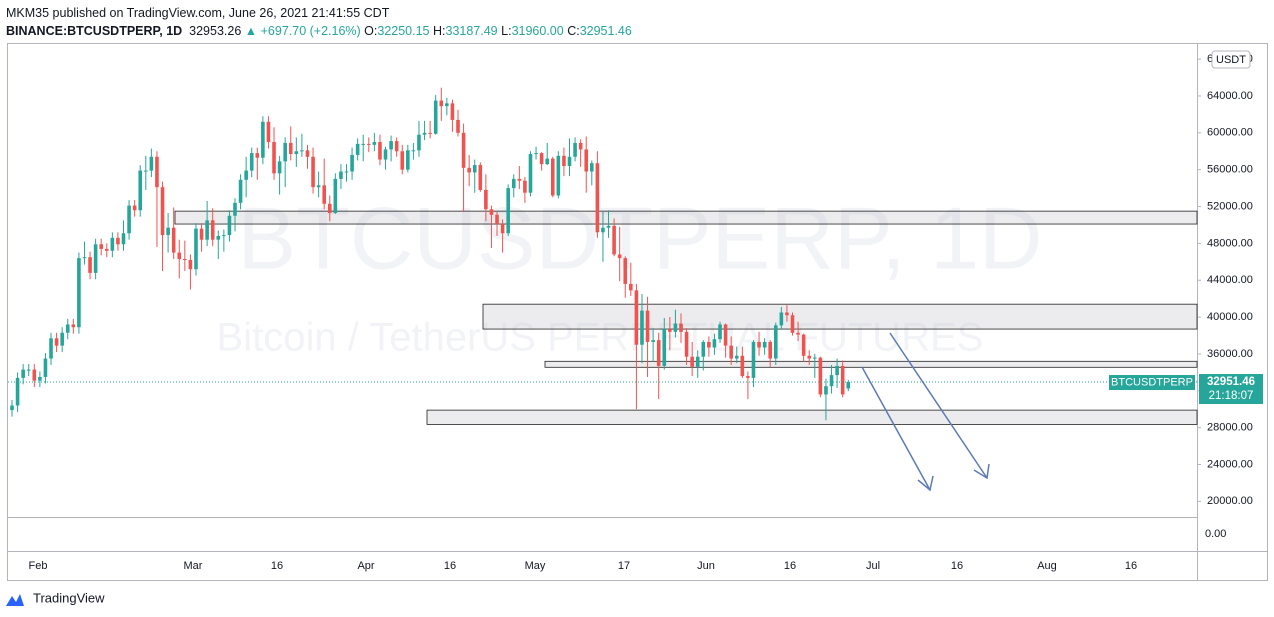 The height and width of the screenshot is (617, 1274). What do you see at coordinates (1231, 382) in the screenshot?
I see `price-label: 32951.46` at bounding box center [1231, 382].